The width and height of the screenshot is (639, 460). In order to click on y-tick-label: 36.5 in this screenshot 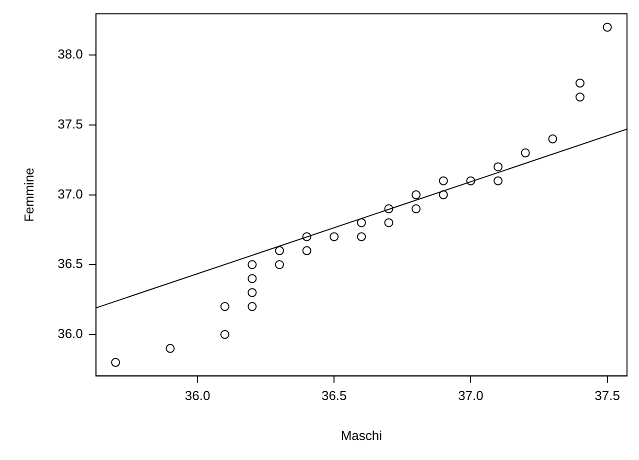, I will do `click(70, 264)`.